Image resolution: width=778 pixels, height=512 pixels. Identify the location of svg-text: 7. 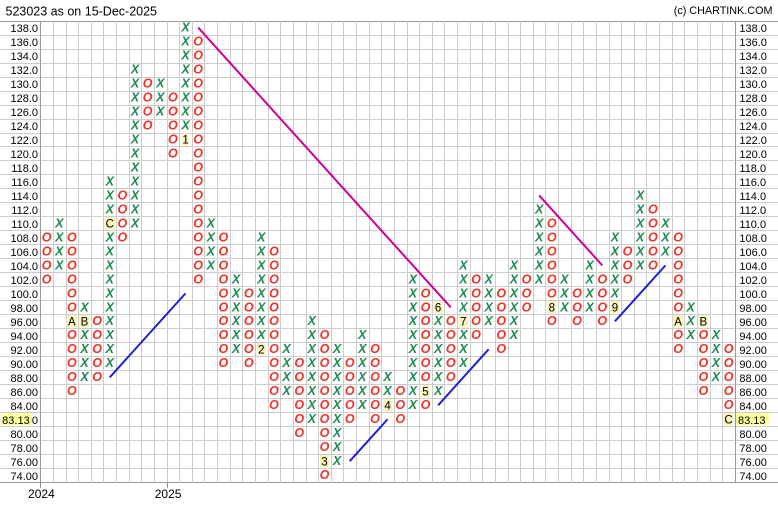
(463, 323).